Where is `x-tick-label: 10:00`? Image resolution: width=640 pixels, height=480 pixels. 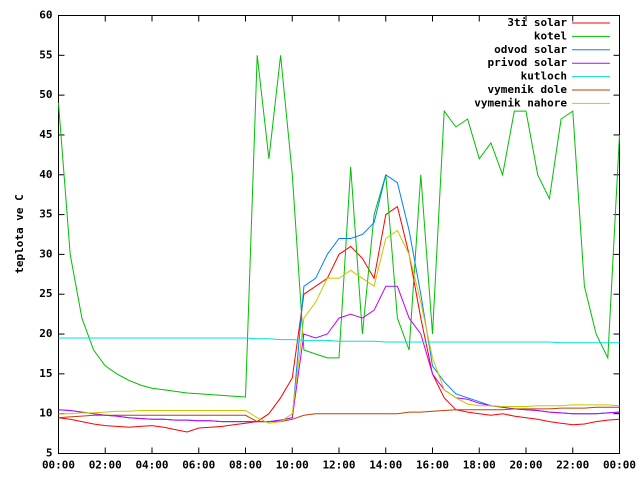 x-tick-label: 10:00 is located at coordinates (292, 465).